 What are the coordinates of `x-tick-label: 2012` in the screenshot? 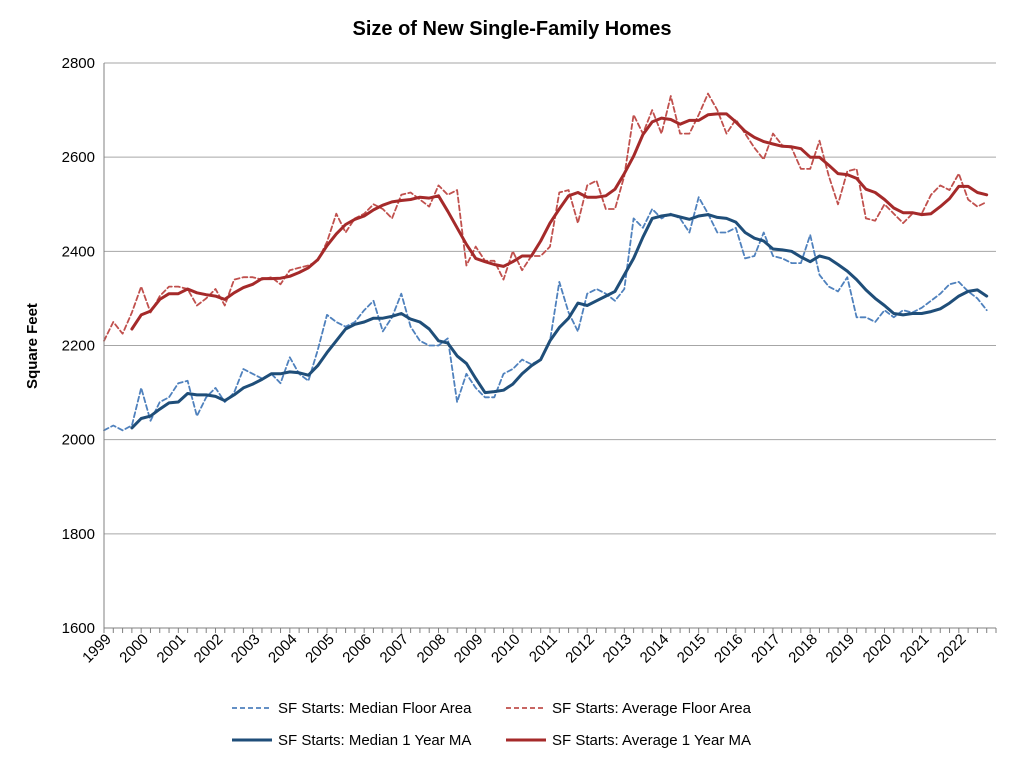 It's located at (580, 649).